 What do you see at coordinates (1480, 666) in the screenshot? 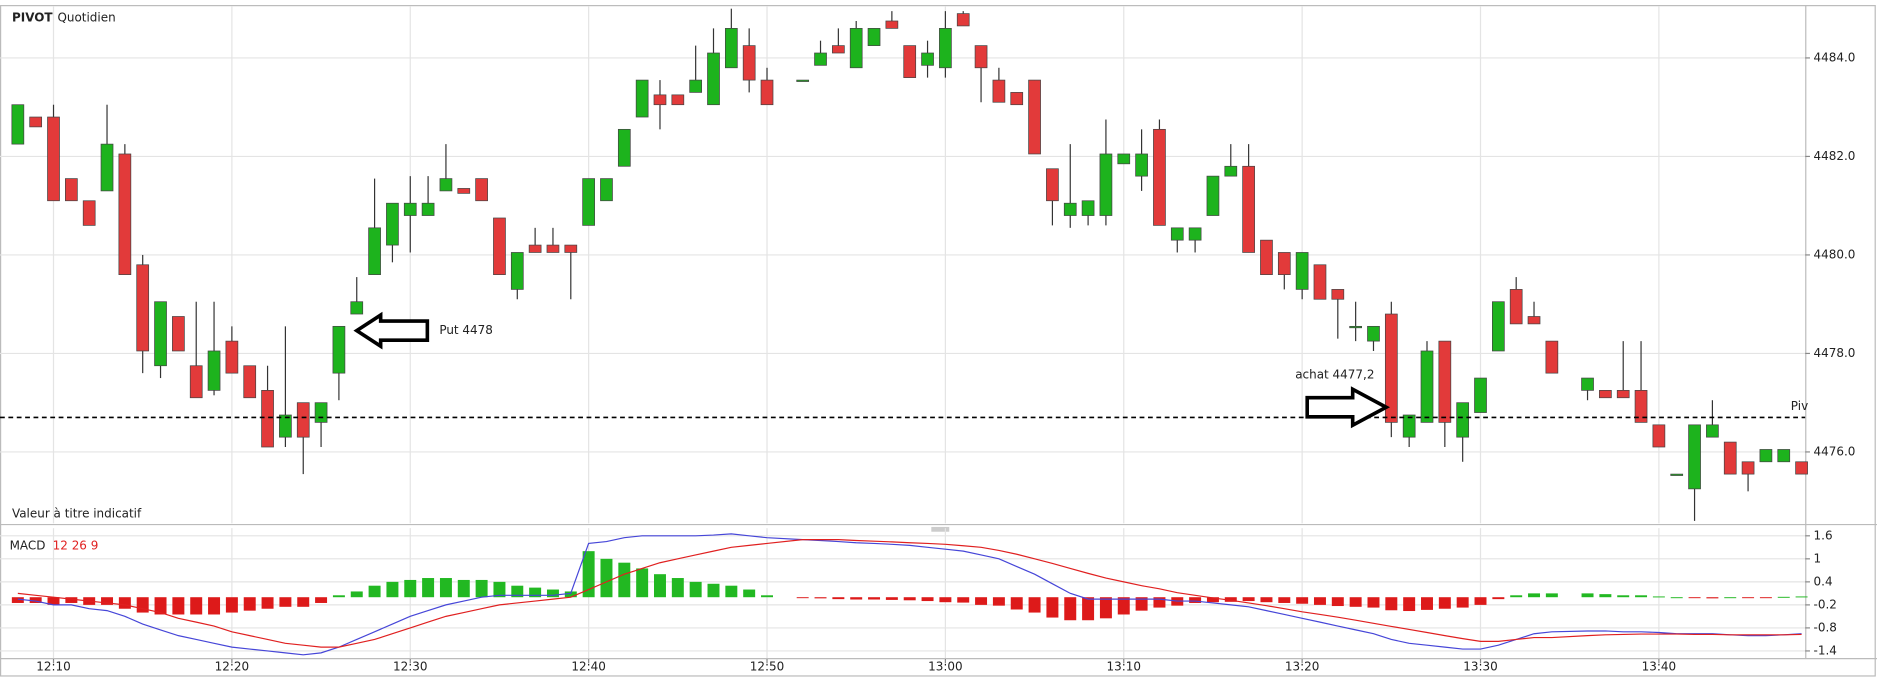
I see `x-tick-label: 13:30` at bounding box center [1480, 666].